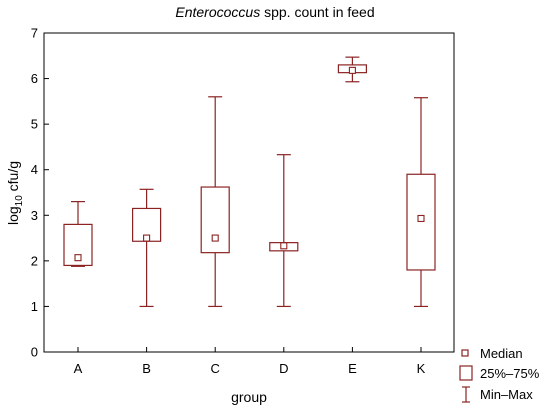 This screenshot has height=409, width=550. I want to click on y-tick-label: 6, so click(34, 78).